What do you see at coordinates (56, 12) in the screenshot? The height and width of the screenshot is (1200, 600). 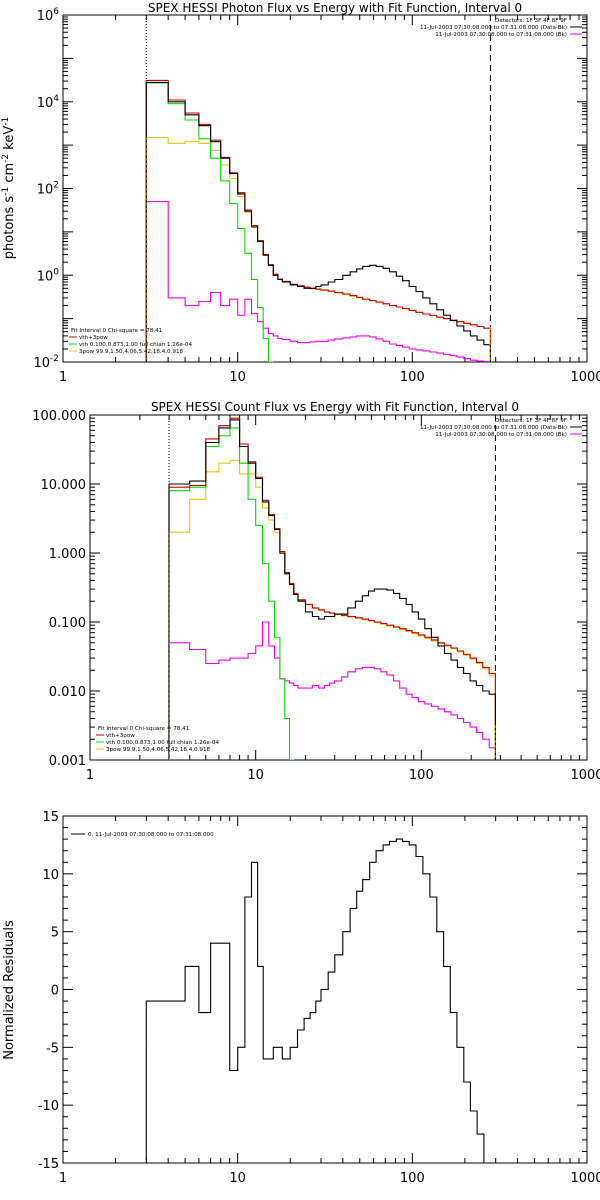 I see `y-tick-exponent: 6` at bounding box center [56, 12].